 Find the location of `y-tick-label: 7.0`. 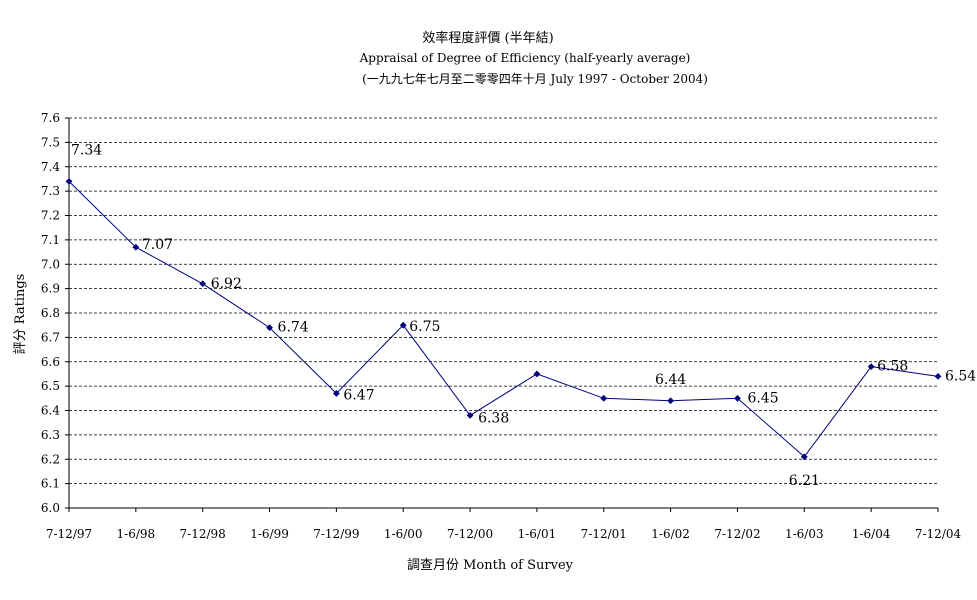

y-tick-label: 7.0 is located at coordinates (50, 264).